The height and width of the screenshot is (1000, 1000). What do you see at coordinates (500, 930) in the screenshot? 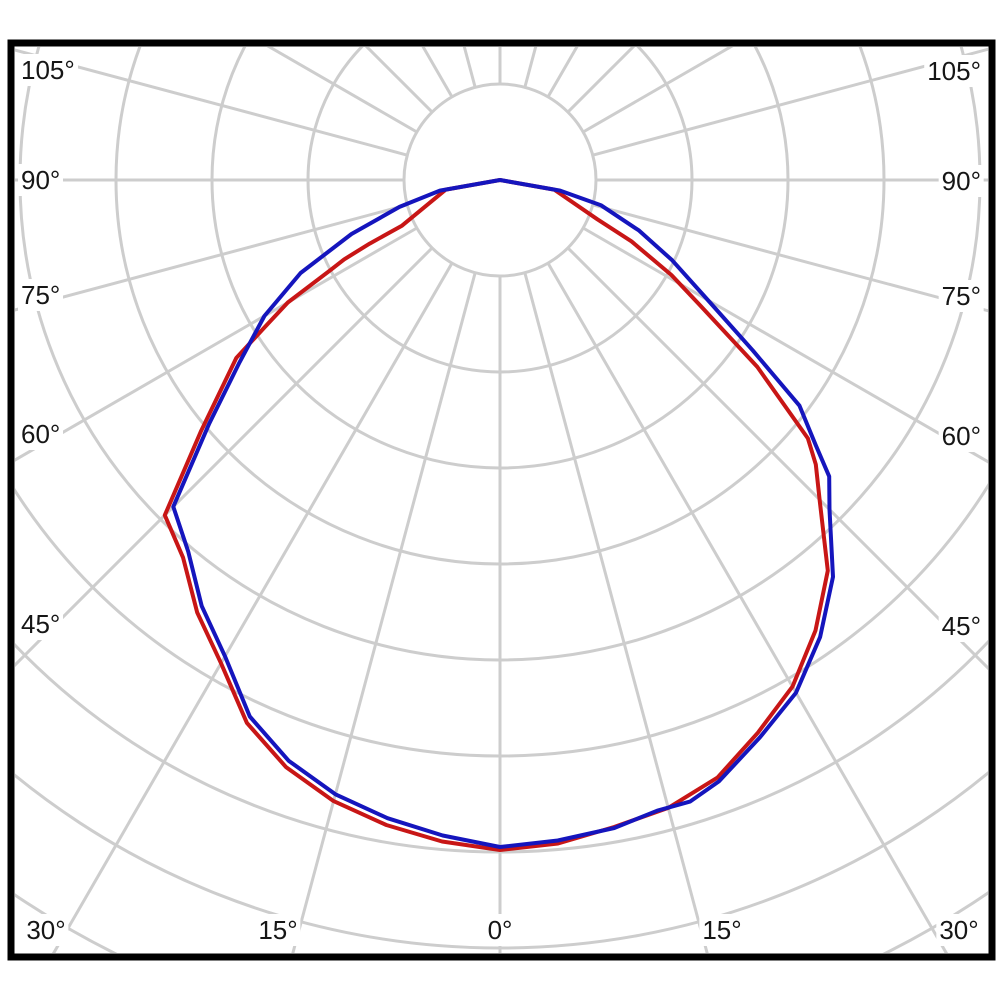
I see `angle-label: 0°` at bounding box center [500, 930].